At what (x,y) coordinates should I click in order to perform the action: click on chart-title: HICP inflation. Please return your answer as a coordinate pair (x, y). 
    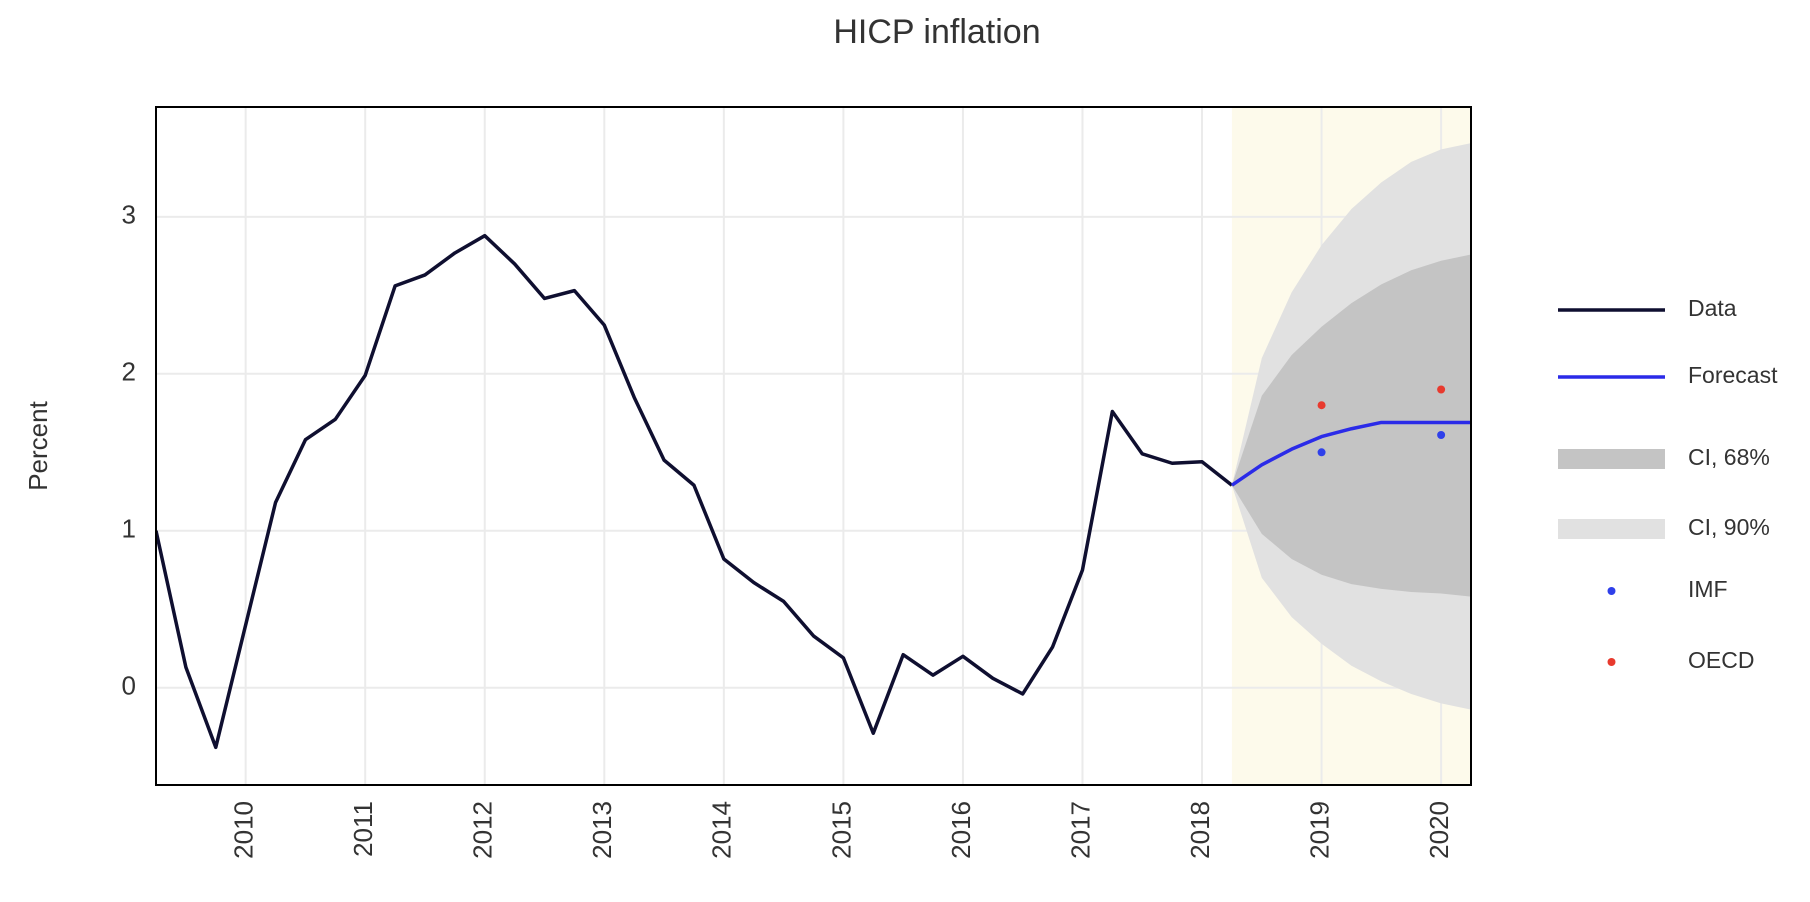
    Looking at the image, I should click on (936, 32).